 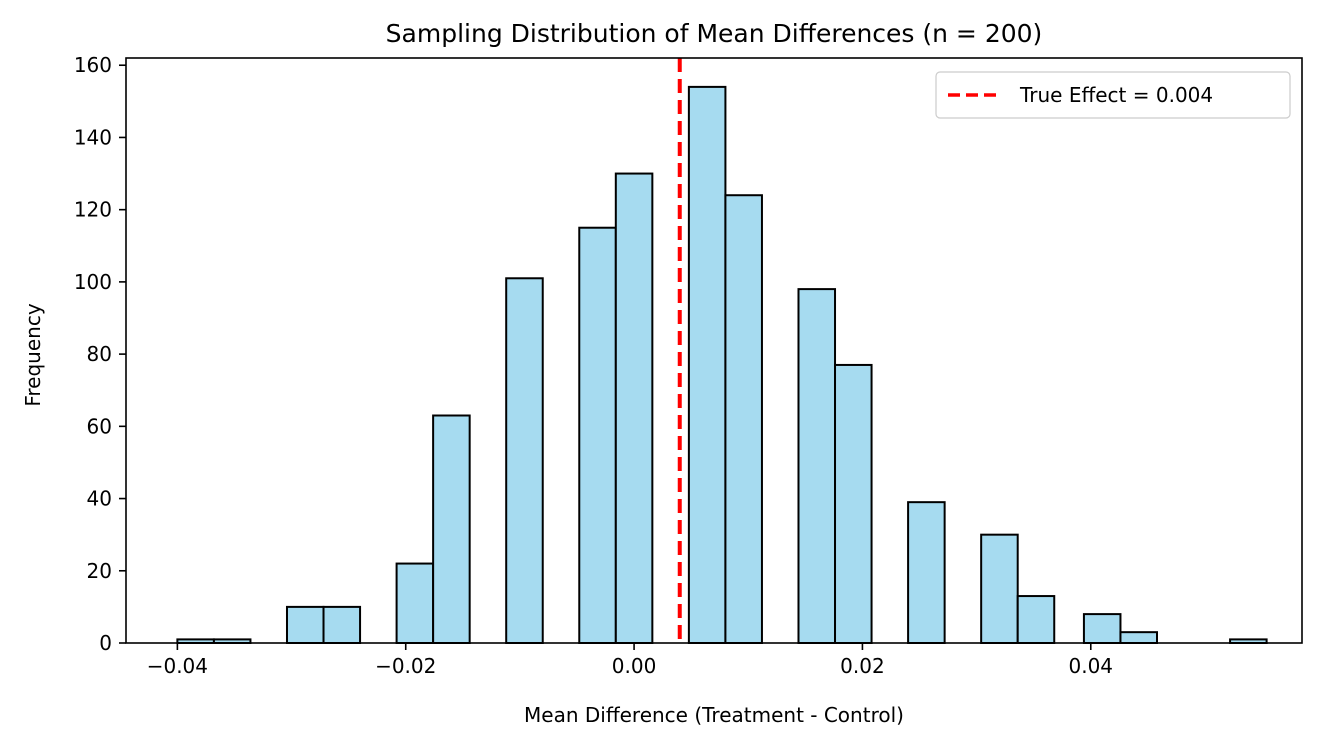 What do you see at coordinates (99, 426) in the screenshot?
I see `y-tick-label: 60` at bounding box center [99, 426].